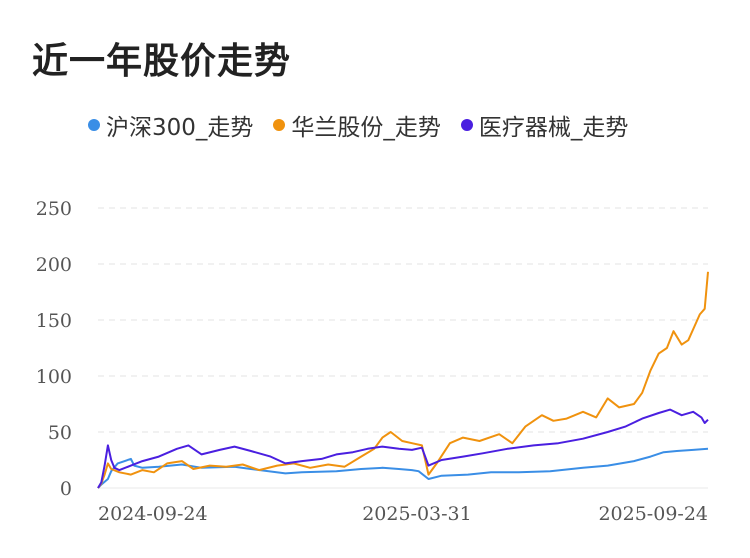  Describe the element at coordinates (417, 514) in the screenshot. I see `x-tick-label: 2025-03-31` at that location.